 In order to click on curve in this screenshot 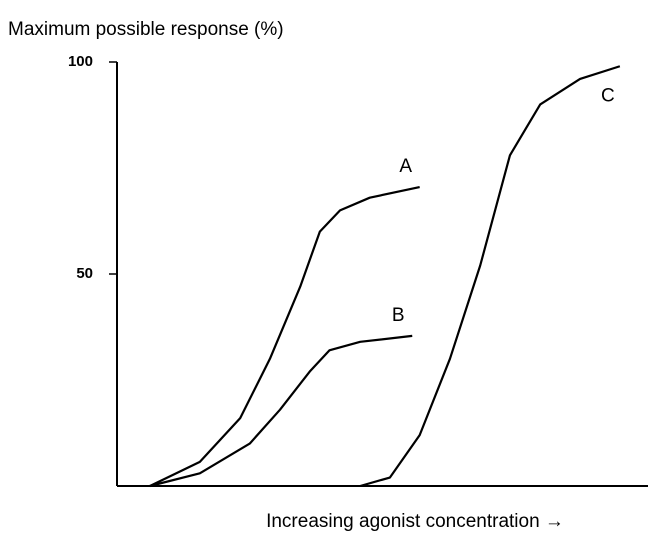, I will do `click(281, 411)`.